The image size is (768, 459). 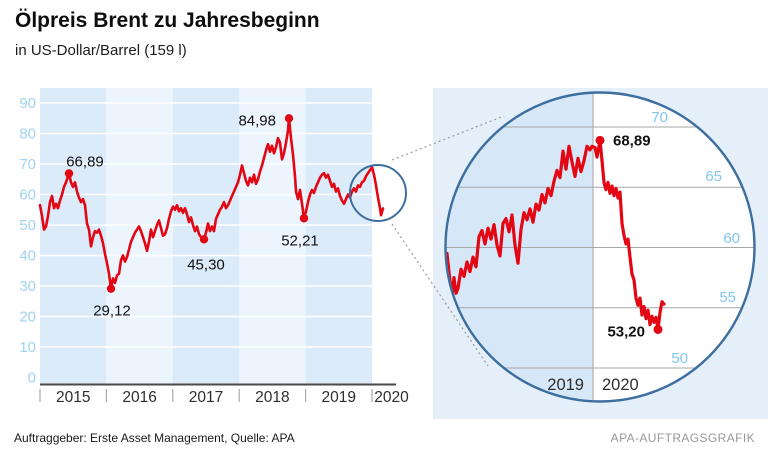 I want to click on annotation-label: 66,89, so click(x=85, y=161).